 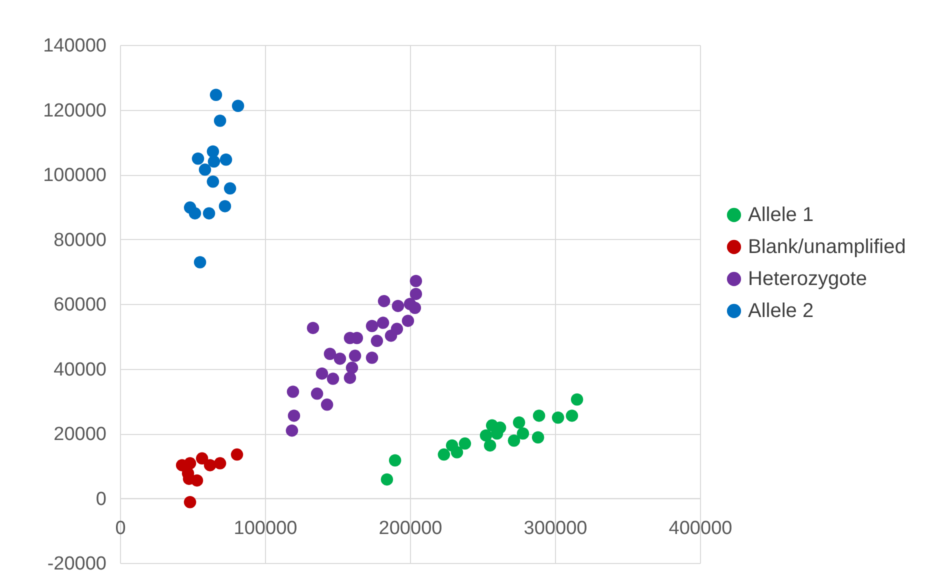 I want to click on y-tick-label: 60000, so click(x=80, y=305).